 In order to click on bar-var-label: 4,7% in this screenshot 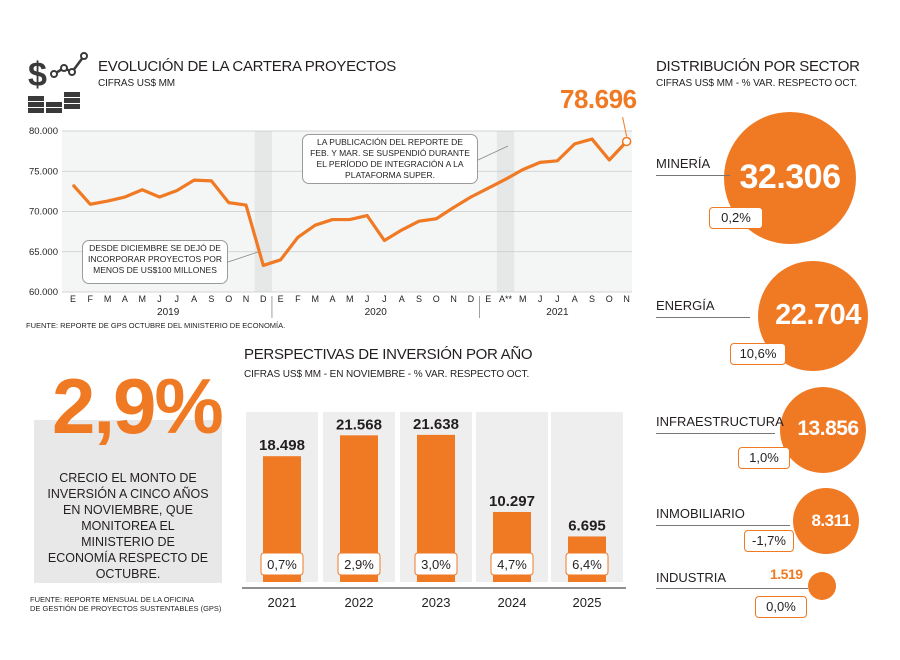, I will do `click(512, 564)`.